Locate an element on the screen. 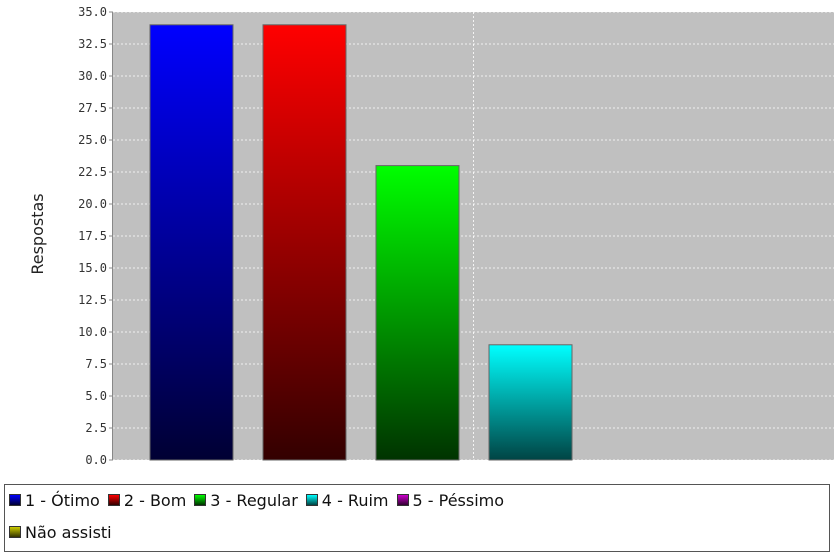  legend-item: 3 - Regular is located at coordinates (246, 500).